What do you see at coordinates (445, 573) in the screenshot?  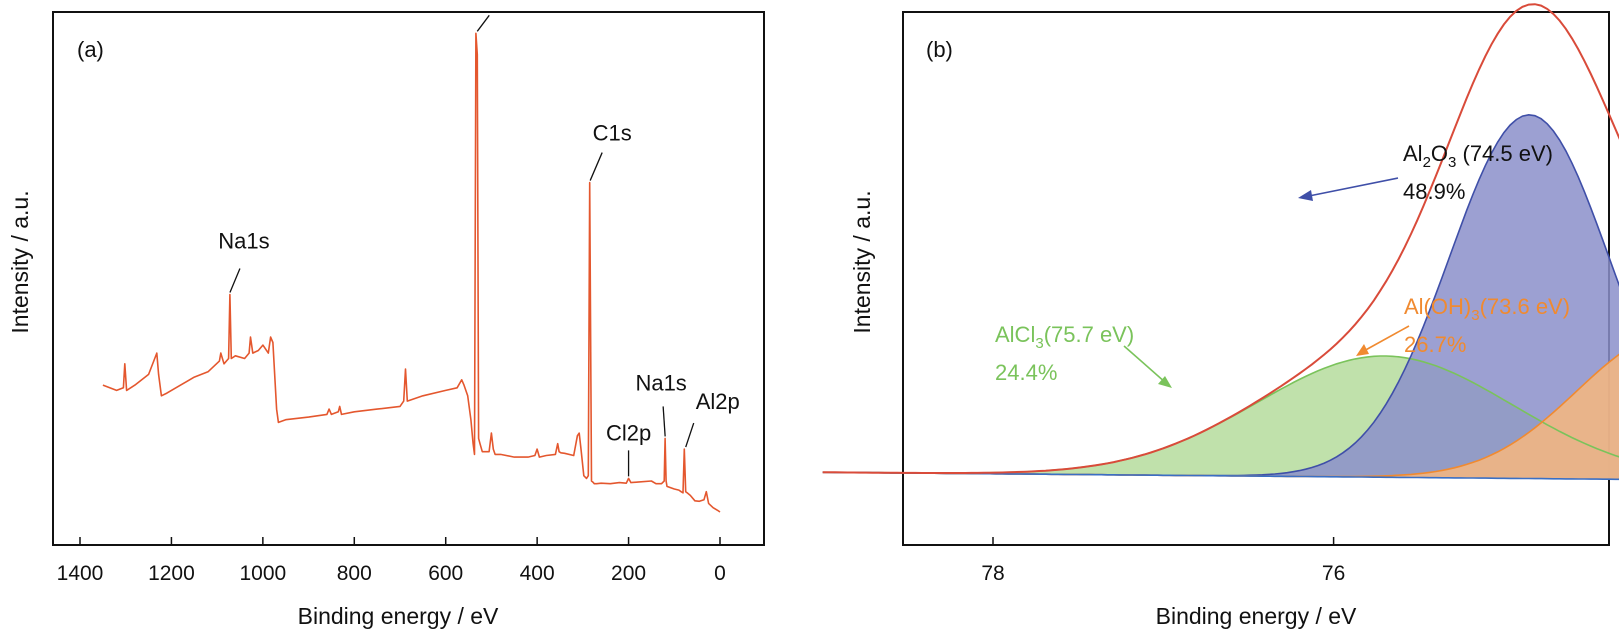 I see `panel-a-x-tick-label: 600` at bounding box center [445, 573].